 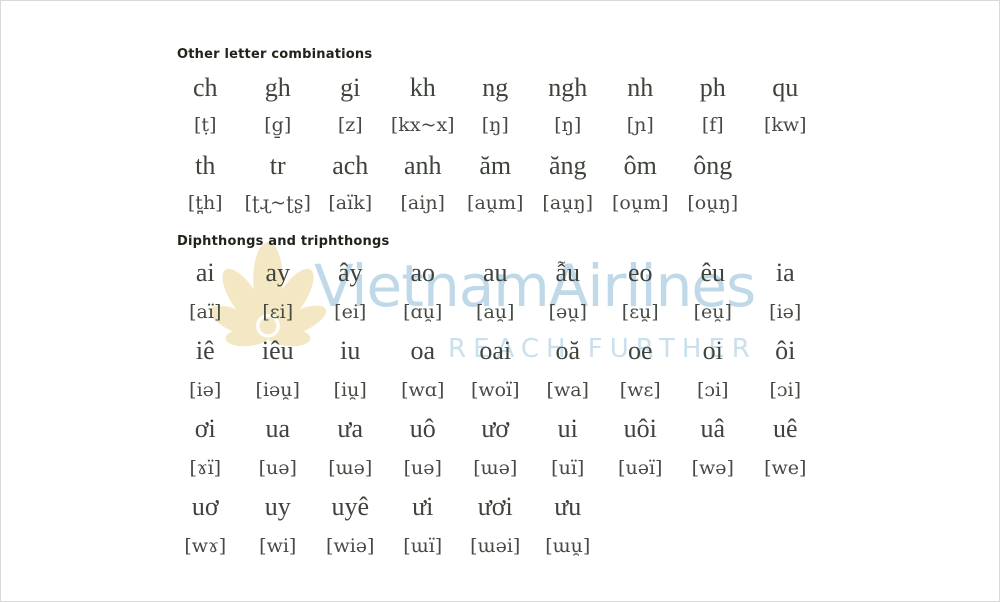 What do you see at coordinates (277, 203) in the screenshot?
I see `ipa-cell: [ʈɻ~ʈʂ]` at bounding box center [277, 203].